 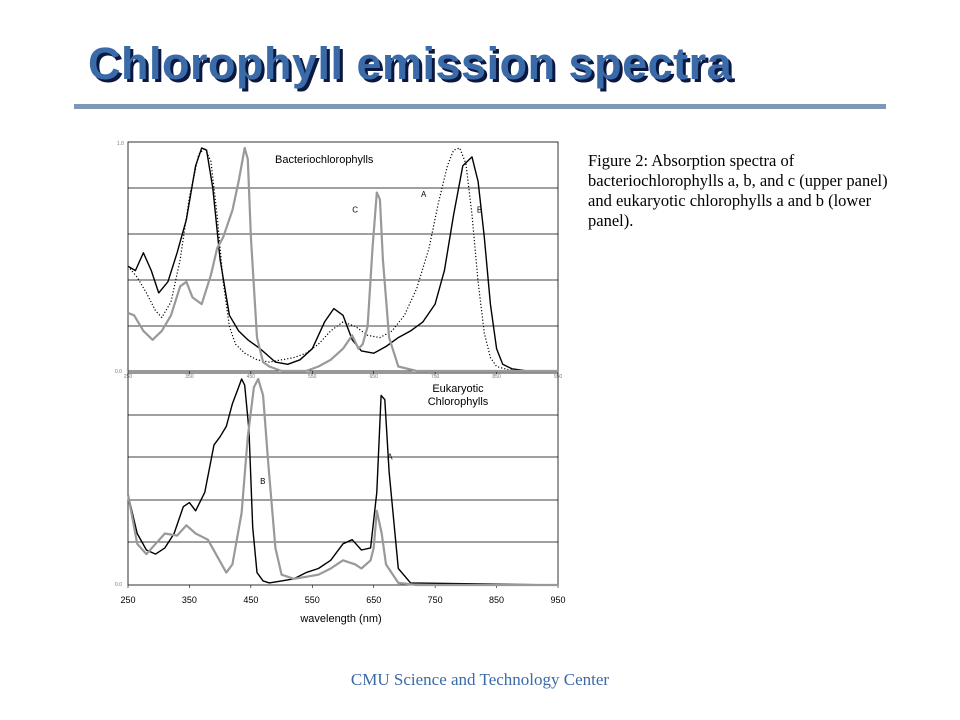 I want to click on x-tick-label-minor-3: 550, so click(x=312, y=377).